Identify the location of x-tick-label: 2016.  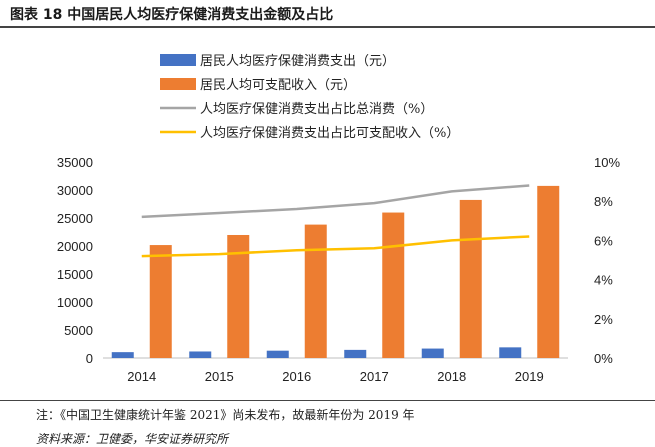
(296, 376).